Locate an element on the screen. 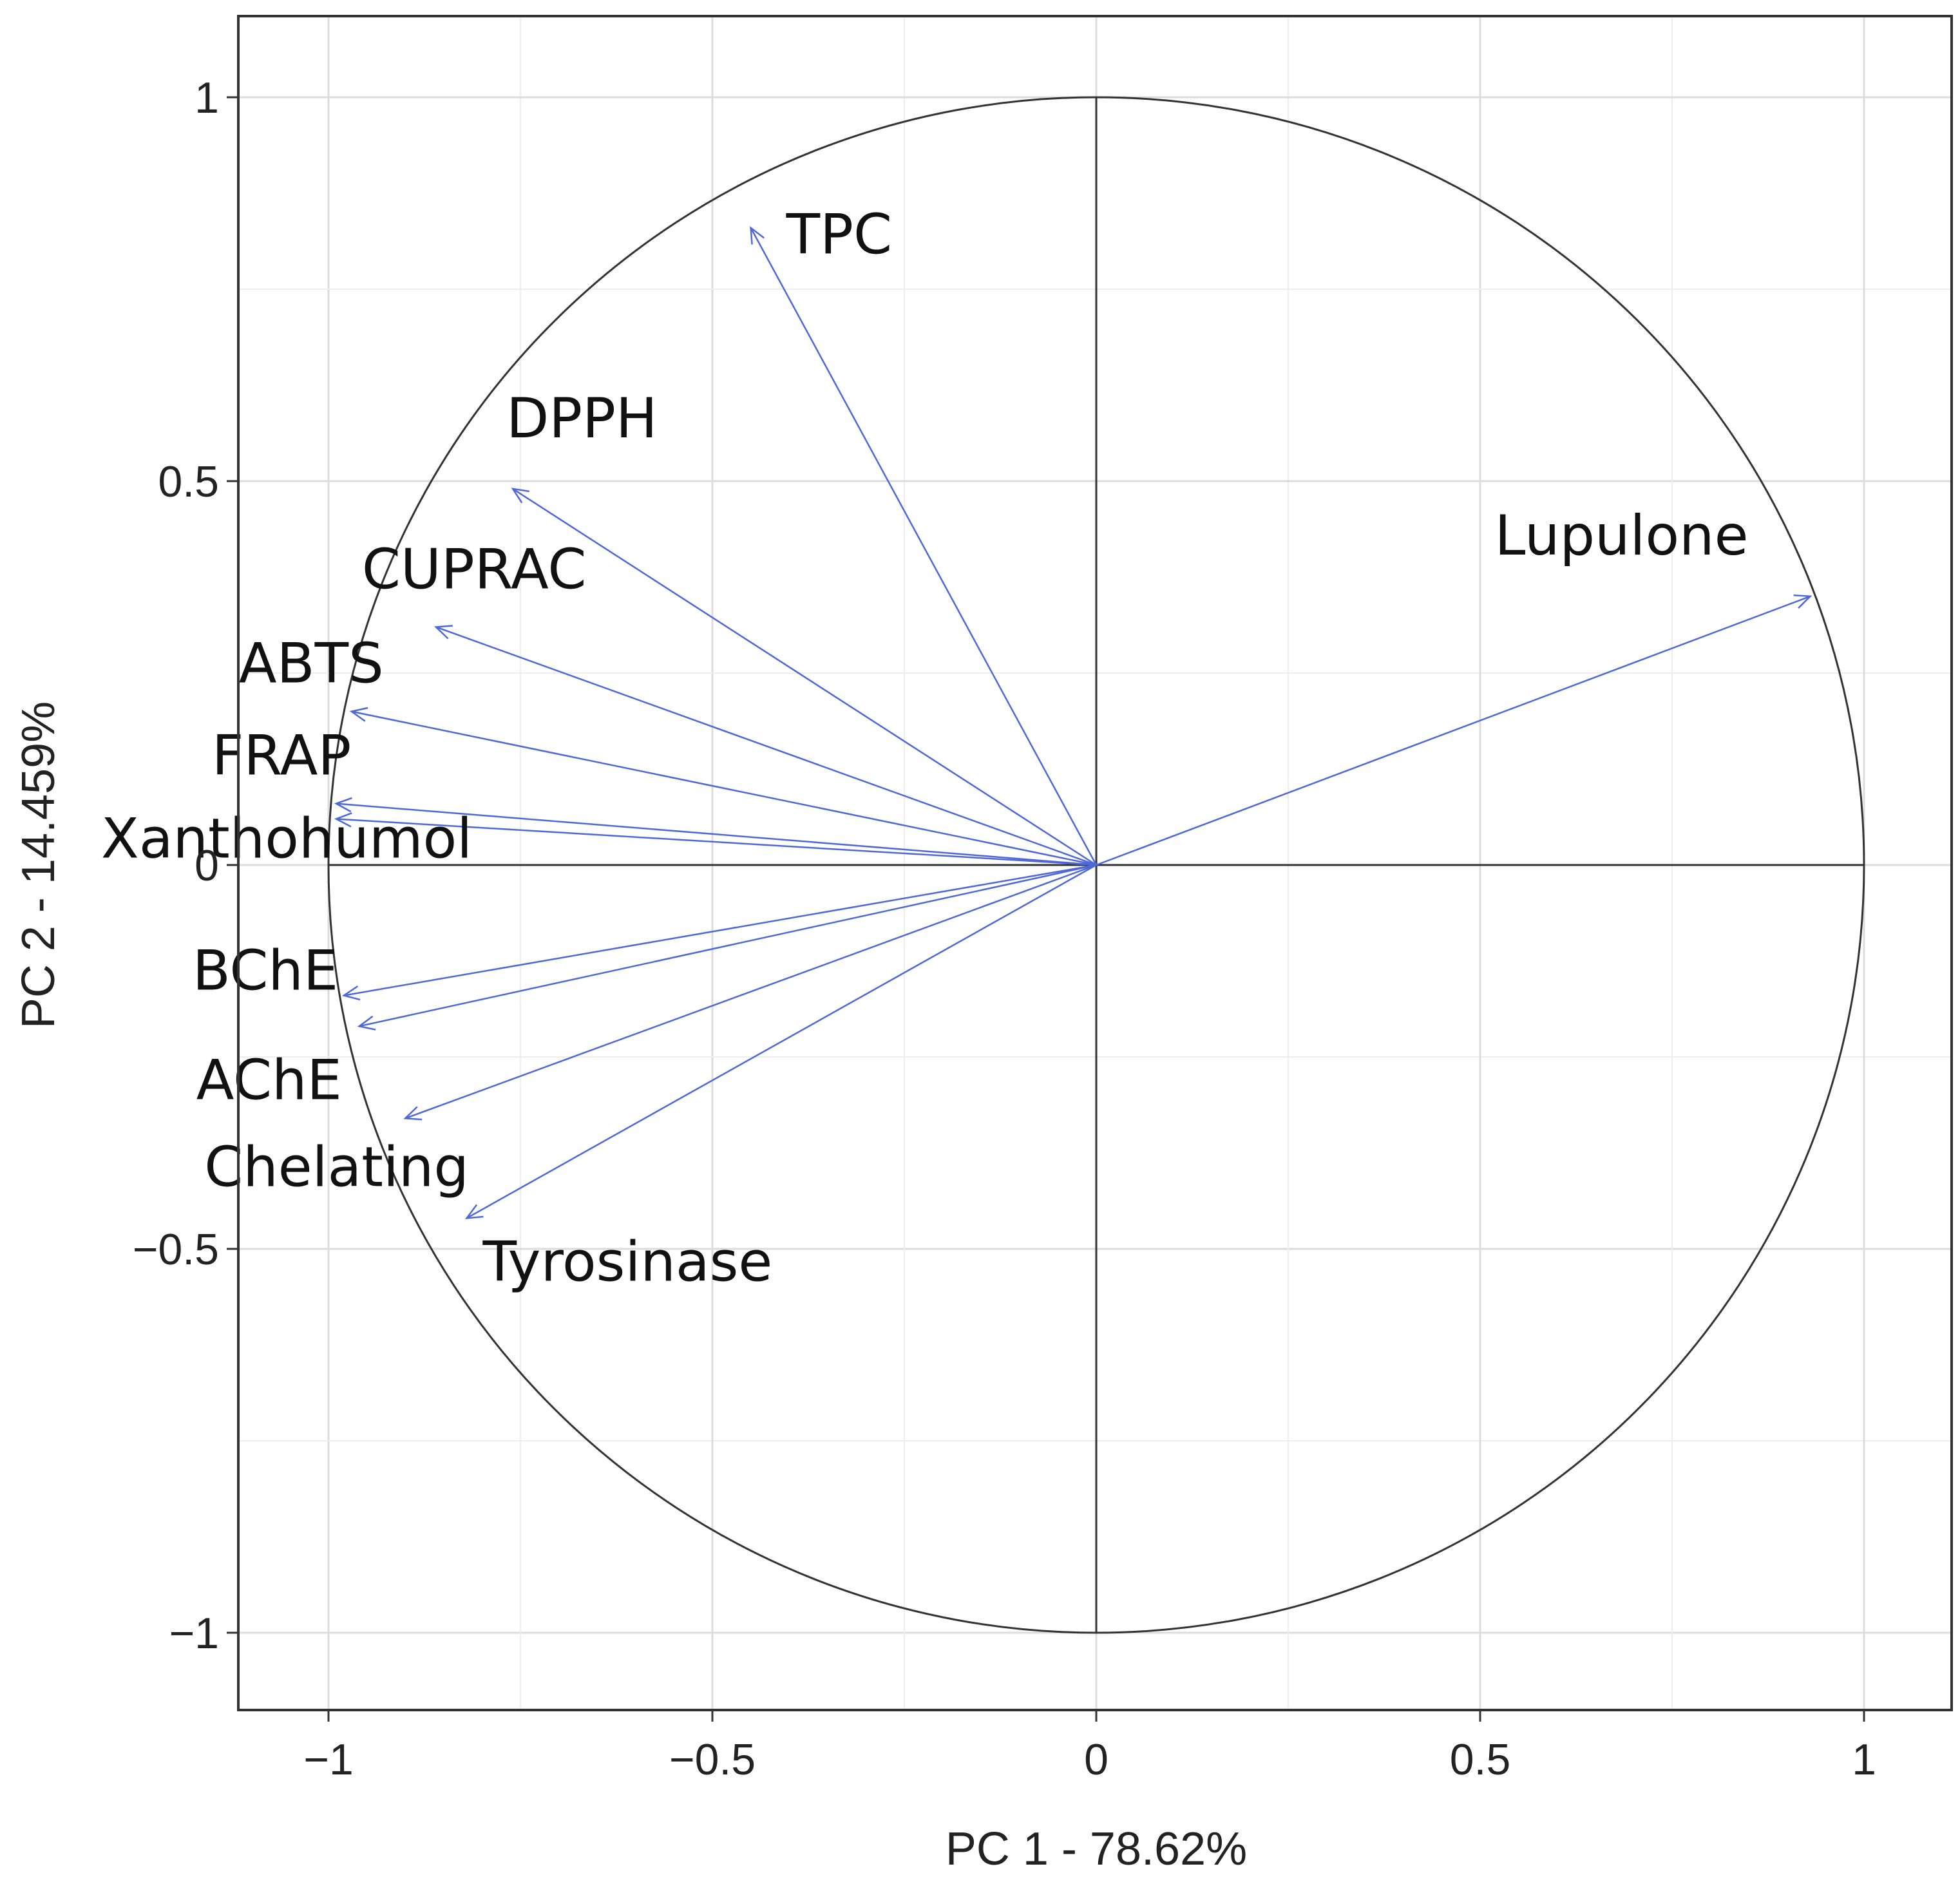 Image resolution: width=1960 pixels, height=1882 pixels. arrow-tyrosinase is located at coordinates (780, 1041).